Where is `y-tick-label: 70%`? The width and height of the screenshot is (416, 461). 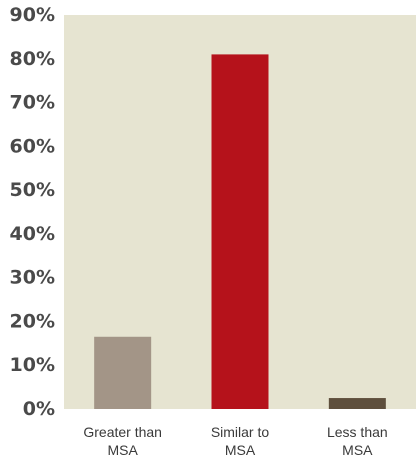 y-tick-label: 70% is located at coordinates (32, 103).